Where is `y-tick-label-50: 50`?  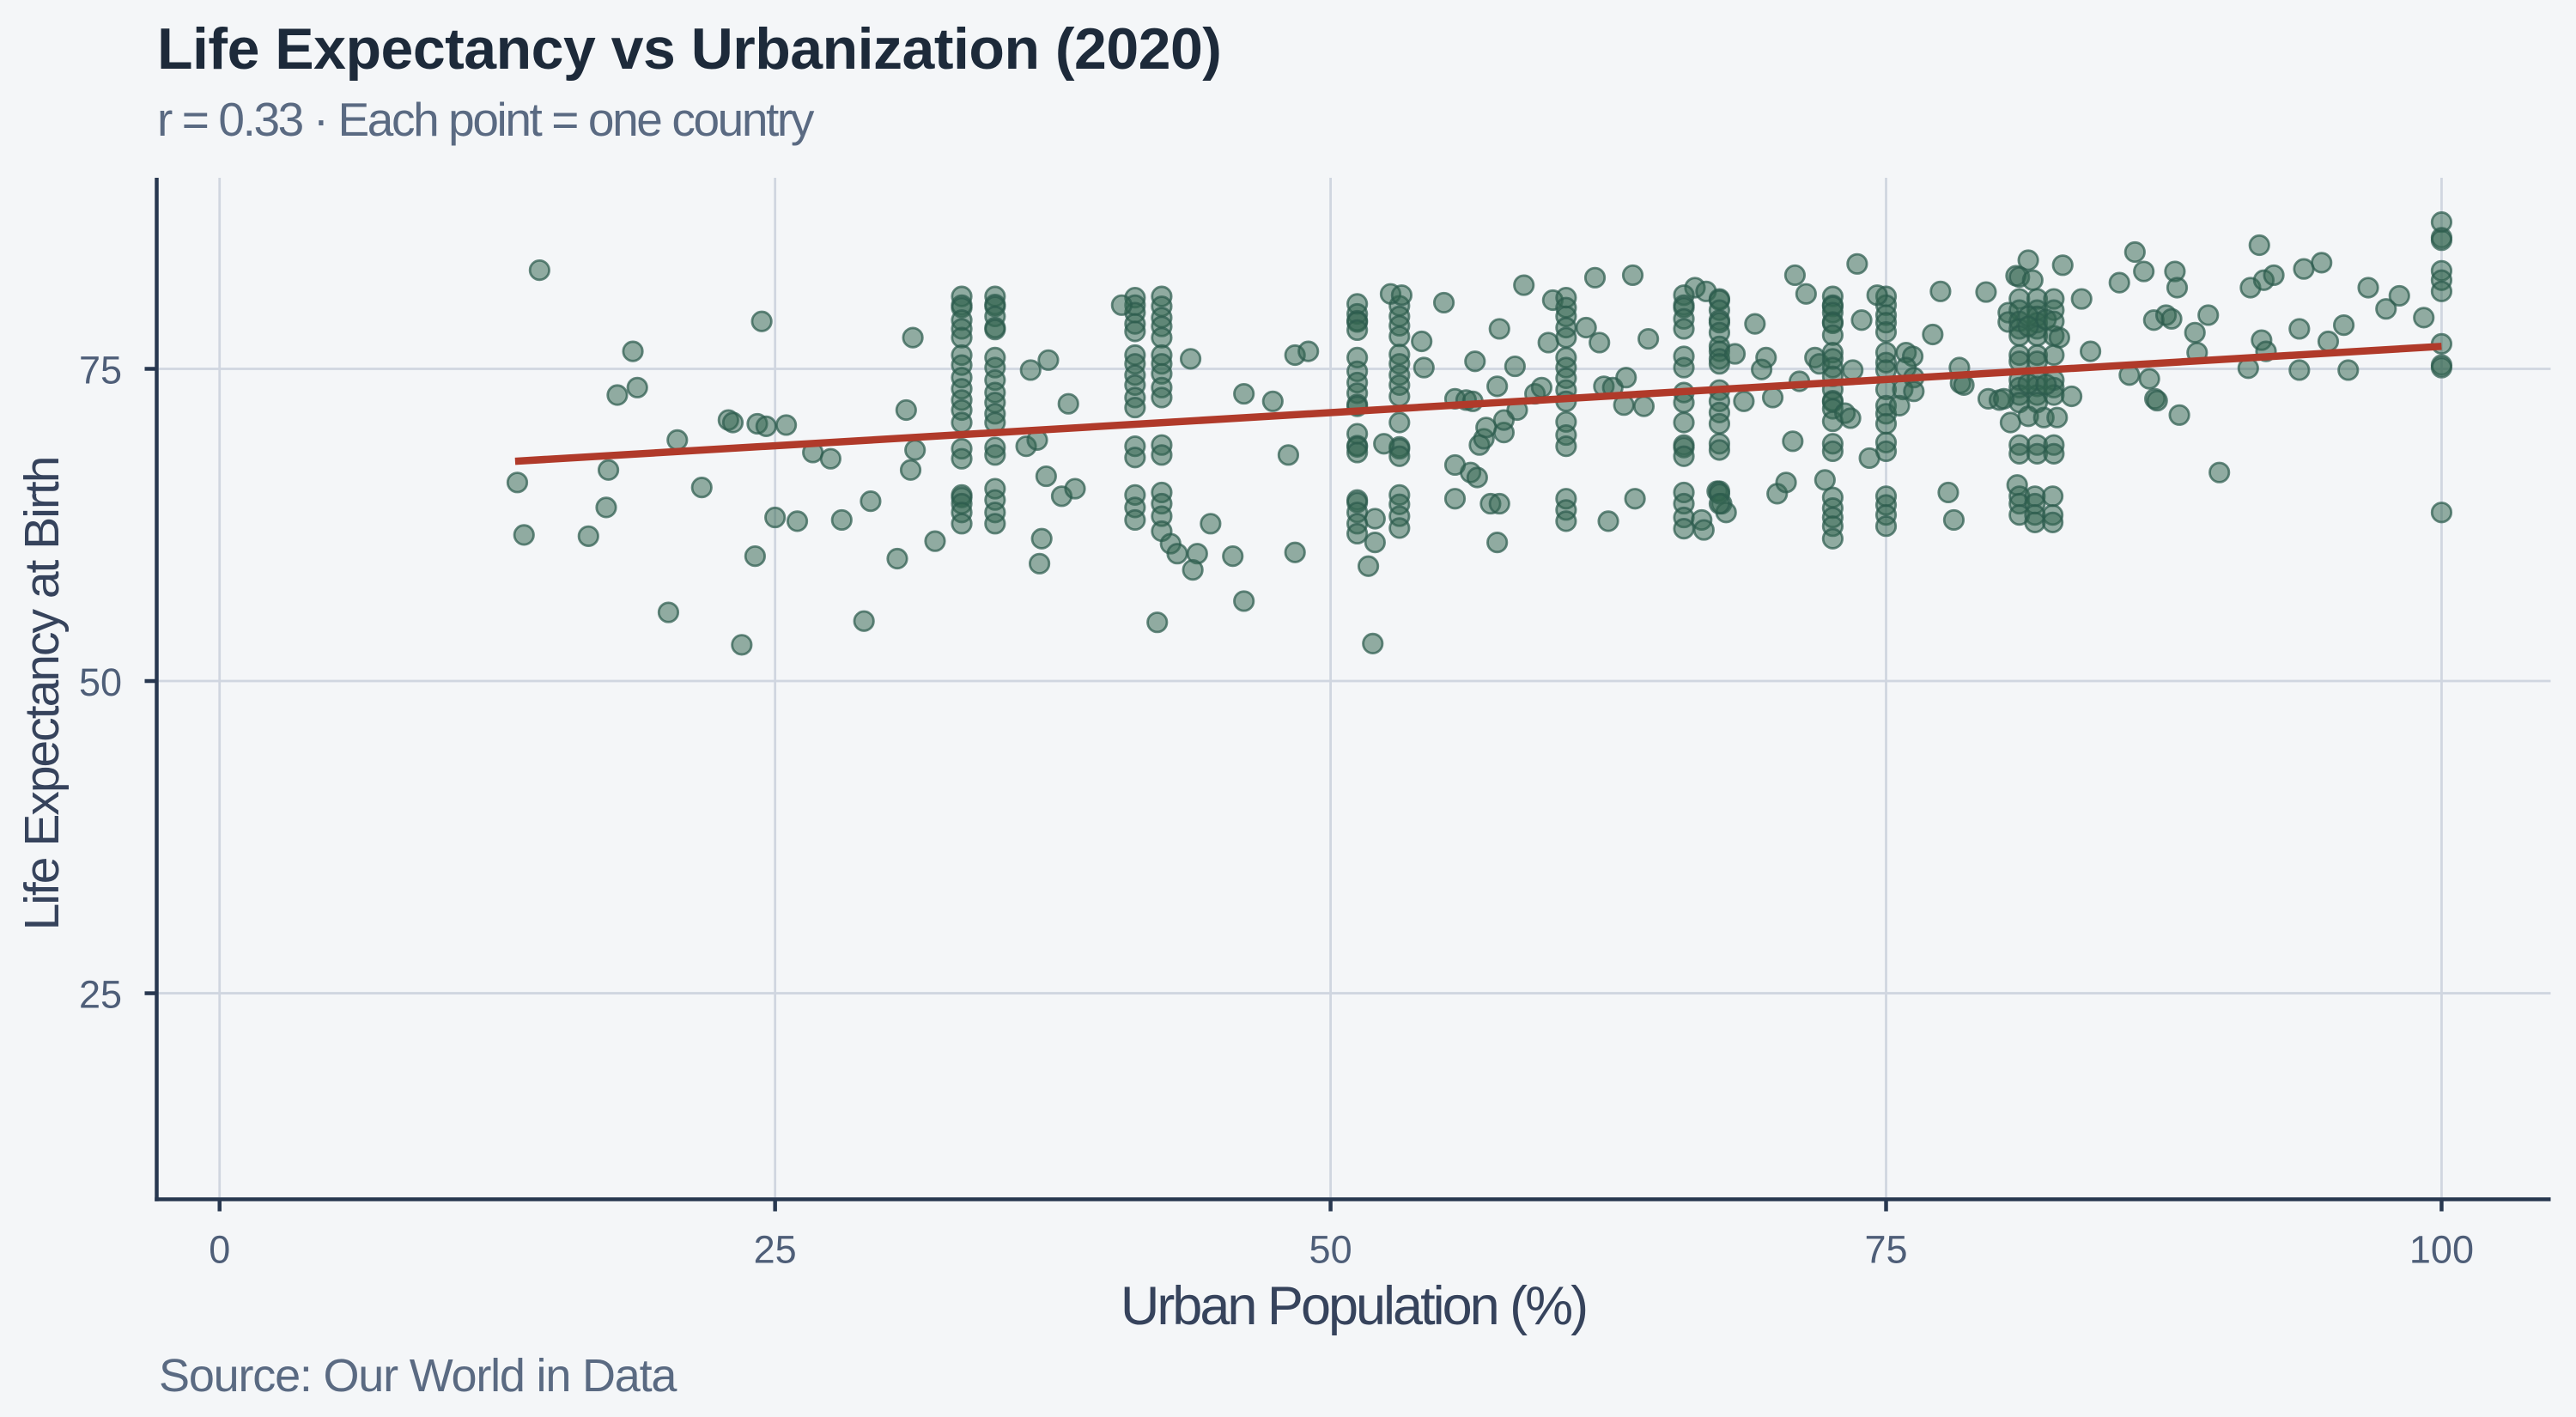
y-tick-label-50: 50 is located at coordinates (101, 682).